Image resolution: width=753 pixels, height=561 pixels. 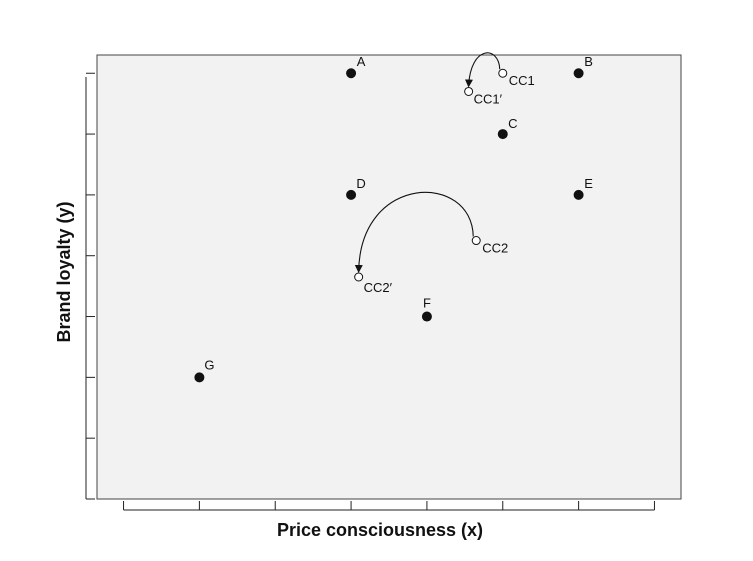 I want to click on point-label: C, so click(x=512, y=123).